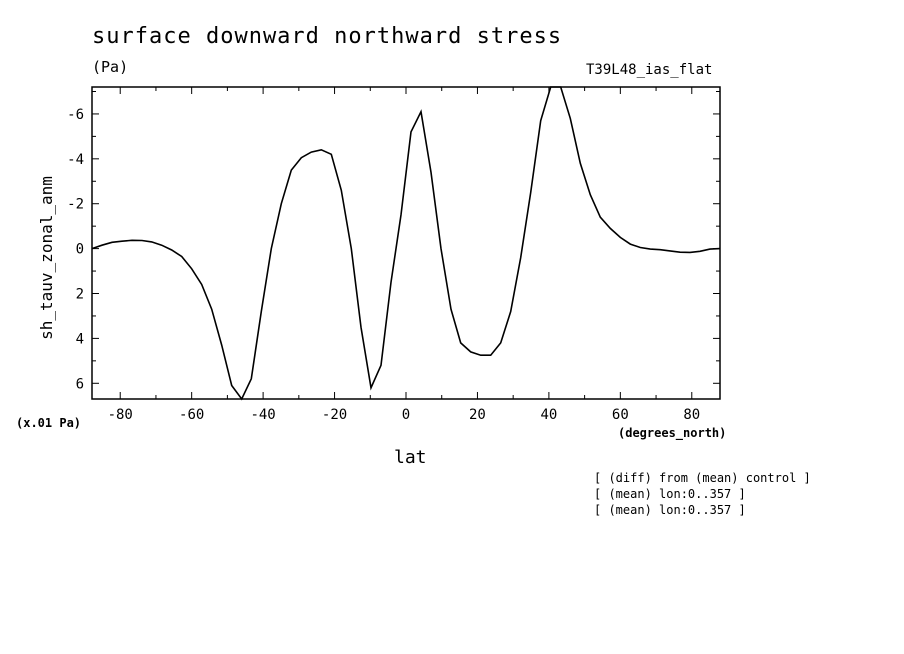 The image size is (904, 654). What do you see at coordinates (410, 457) in the screenshot?
I see `x-axis-label: lat` at bounding box center [410, 457].